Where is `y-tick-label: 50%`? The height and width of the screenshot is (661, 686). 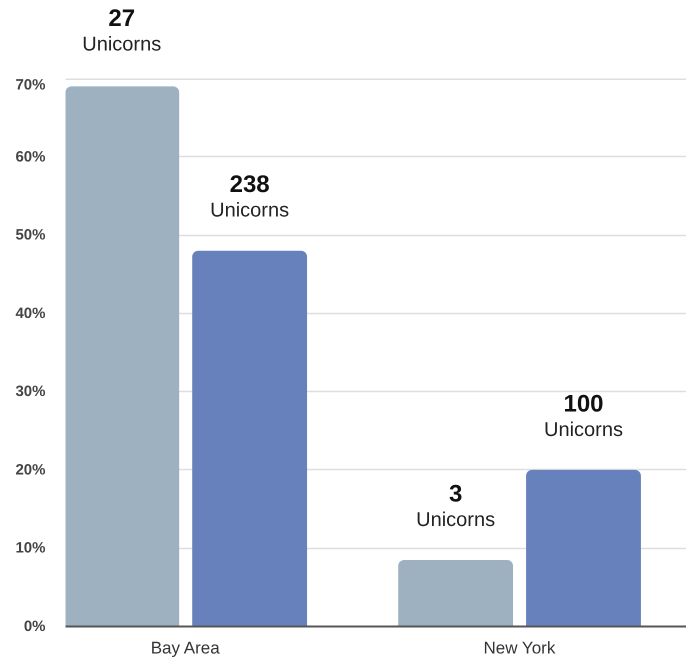
y-tick-label: 50% is located at coordinates (30, 235).